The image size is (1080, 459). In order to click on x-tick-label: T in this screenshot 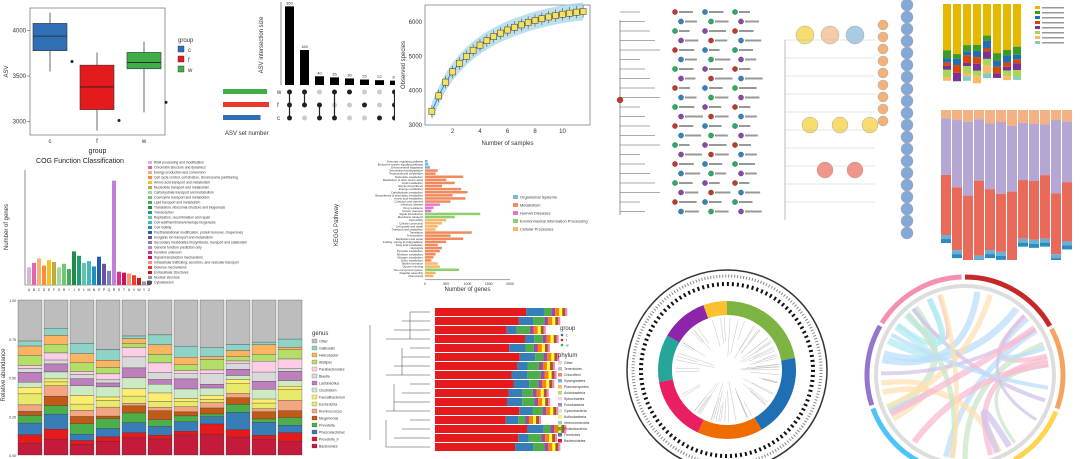, I will do `click(124, 290)`.